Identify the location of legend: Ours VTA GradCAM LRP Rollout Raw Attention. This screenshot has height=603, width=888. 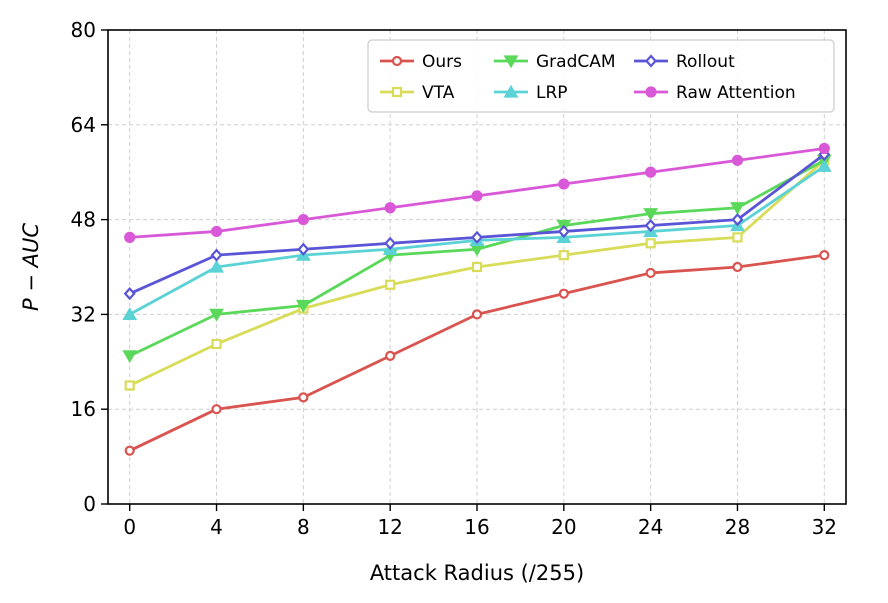
(601, 76).